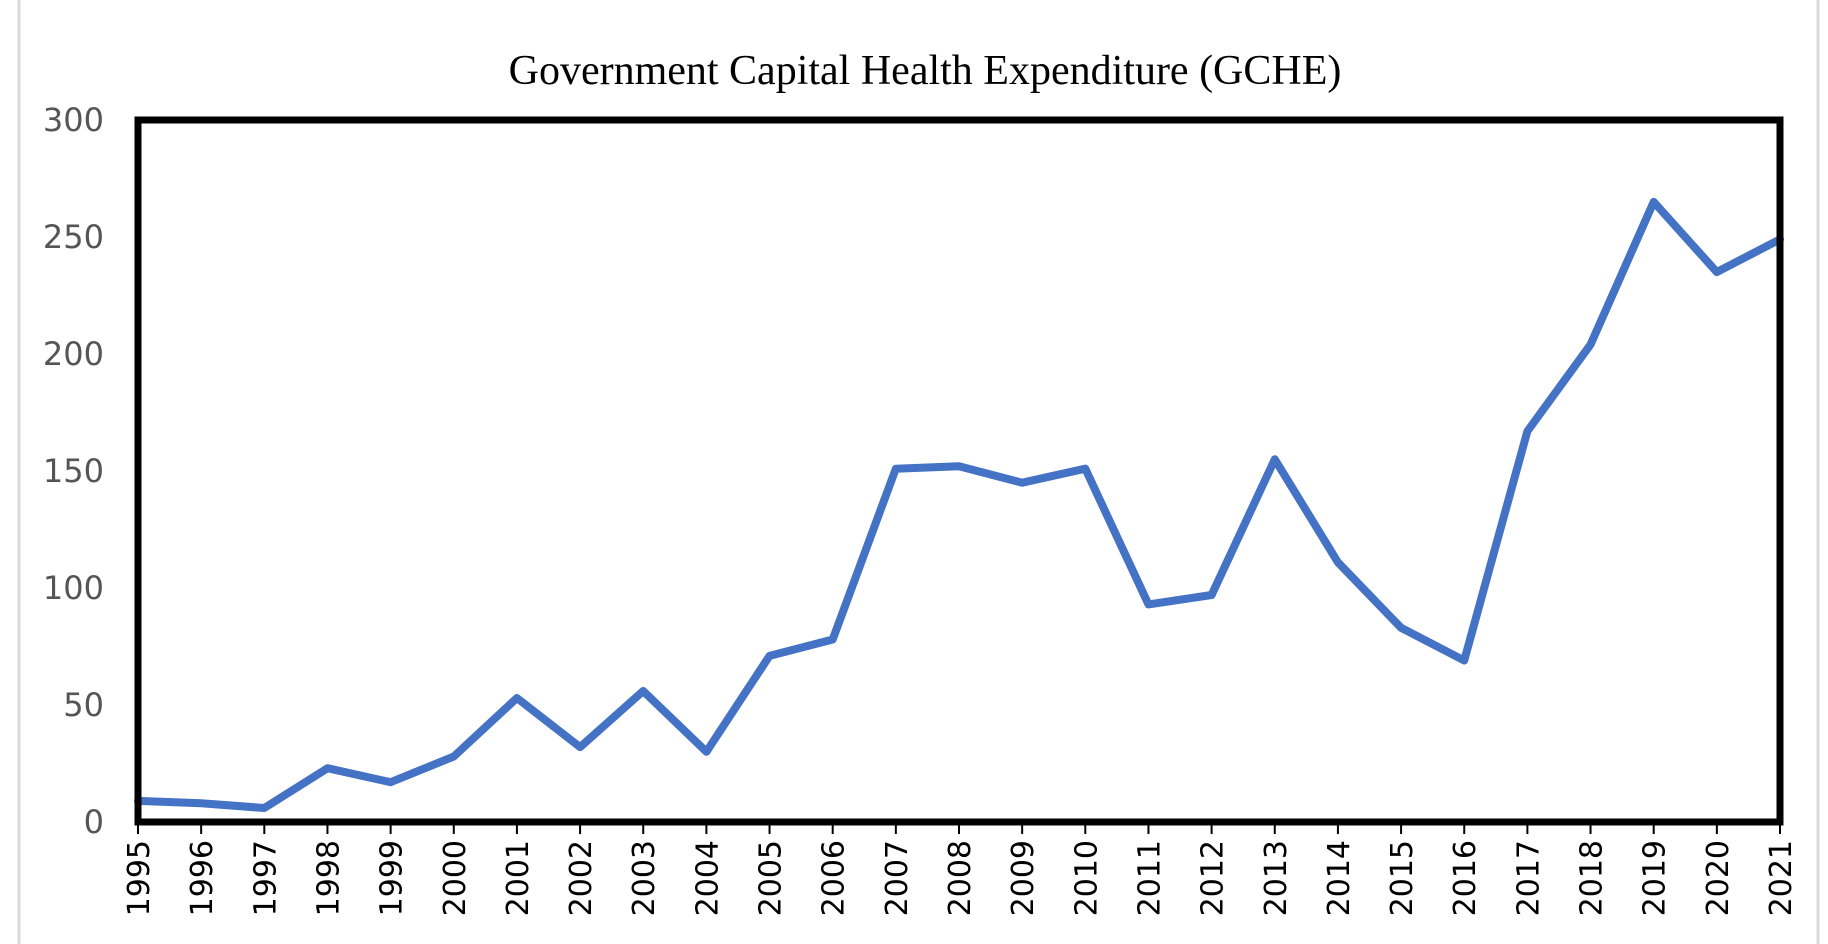  I want to click on x-tick-label: 1999, so click(392, 878).